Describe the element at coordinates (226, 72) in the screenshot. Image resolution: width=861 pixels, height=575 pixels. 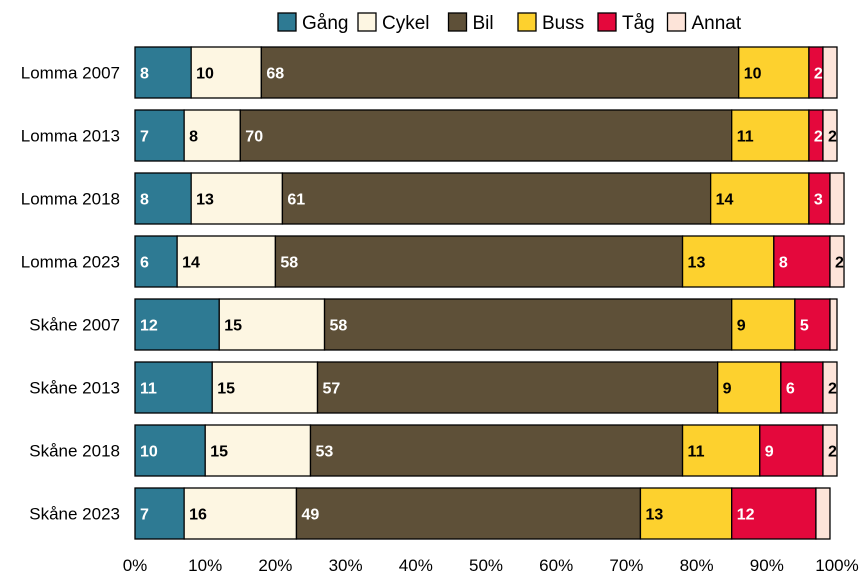
I see `bar-cykel-lomma-2007` at that location.